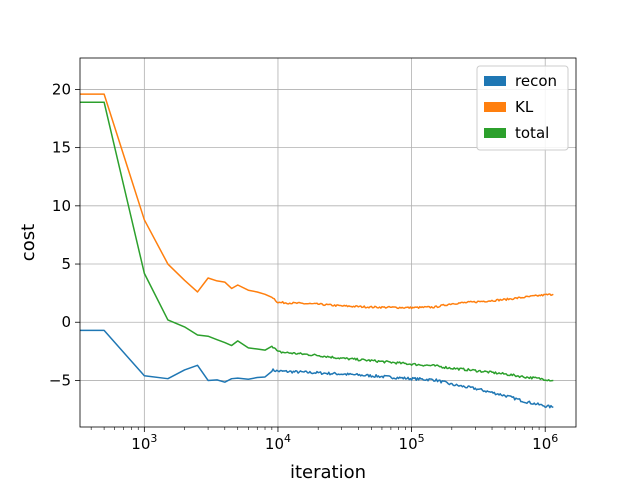 The width and height of the screenshot is (640, 480). I want to click on legend-label-recon: recon, so click(536, 81).